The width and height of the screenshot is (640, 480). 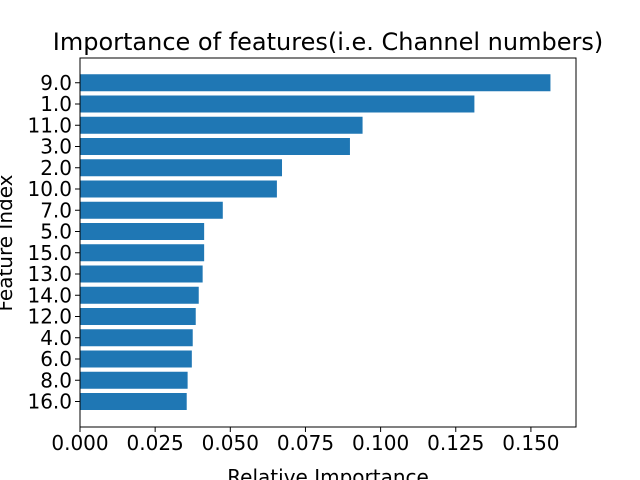 I want to click on bar-9.0, so click(x=315, y=83).